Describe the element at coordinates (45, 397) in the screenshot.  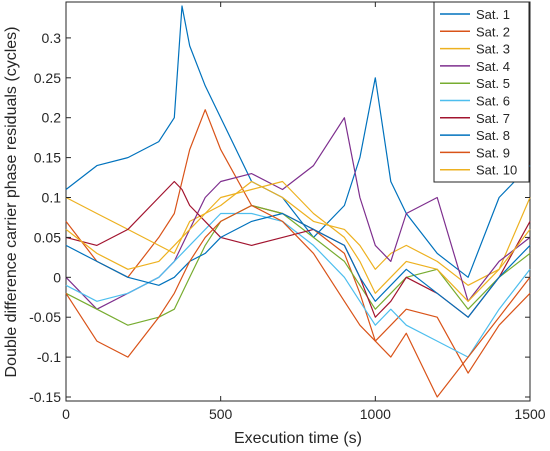
I see `y-tick-label: -0.15` at that location.